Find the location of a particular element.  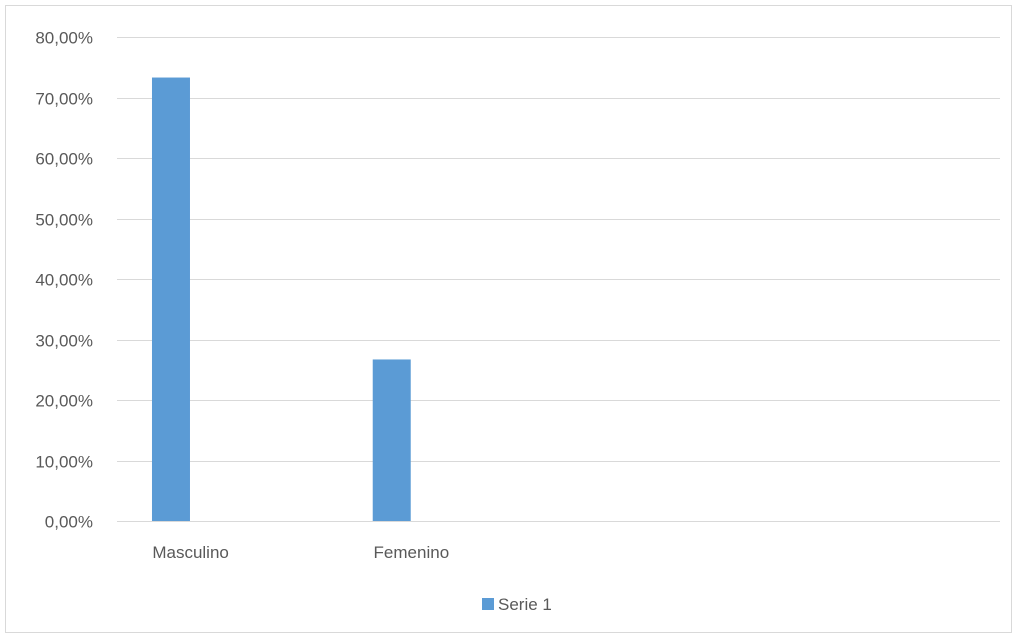

y-tick-label: 20,00% is located at coordinates (64, 401).